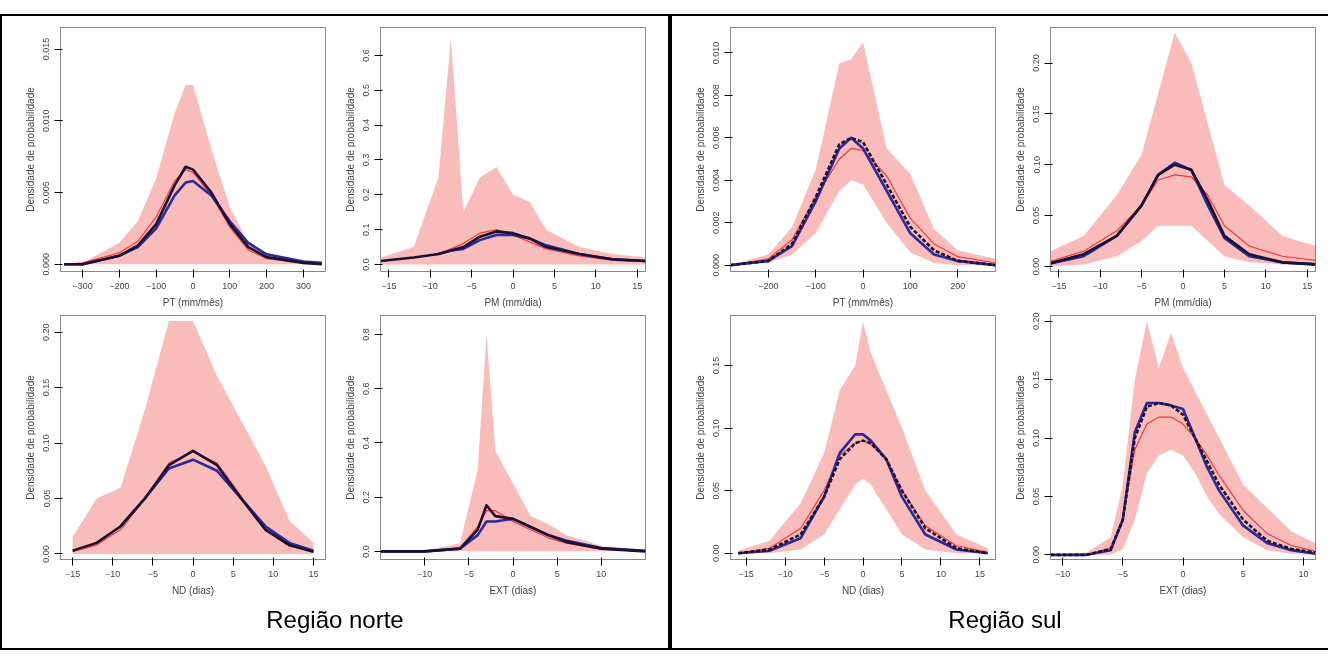  I want to click on y-tick-label: 0.1, so click(366, 229).